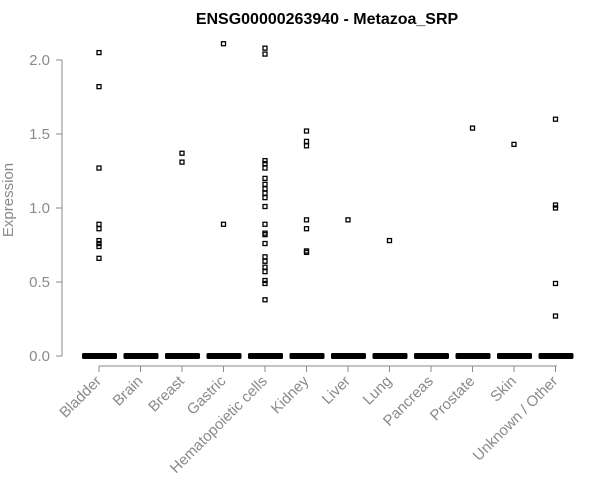  I want to click on zero-cluster-hematopoietic-cells, so click(265, 356).